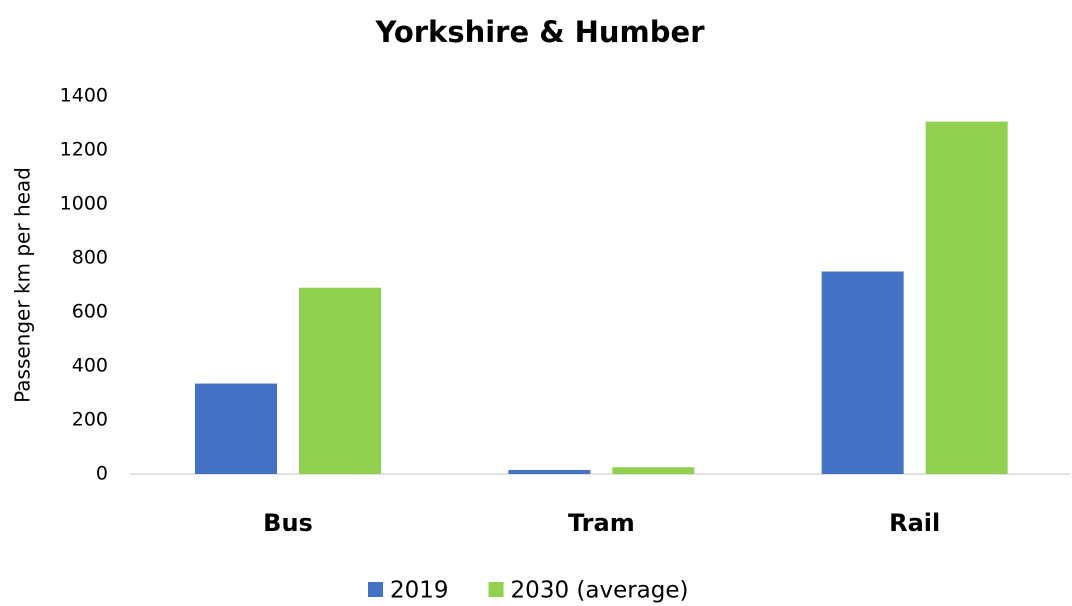  What do you see at coordinates (84, 150) in the screenshot?
I see `y-tick-label: 1200` at bounding box center [84, 150].